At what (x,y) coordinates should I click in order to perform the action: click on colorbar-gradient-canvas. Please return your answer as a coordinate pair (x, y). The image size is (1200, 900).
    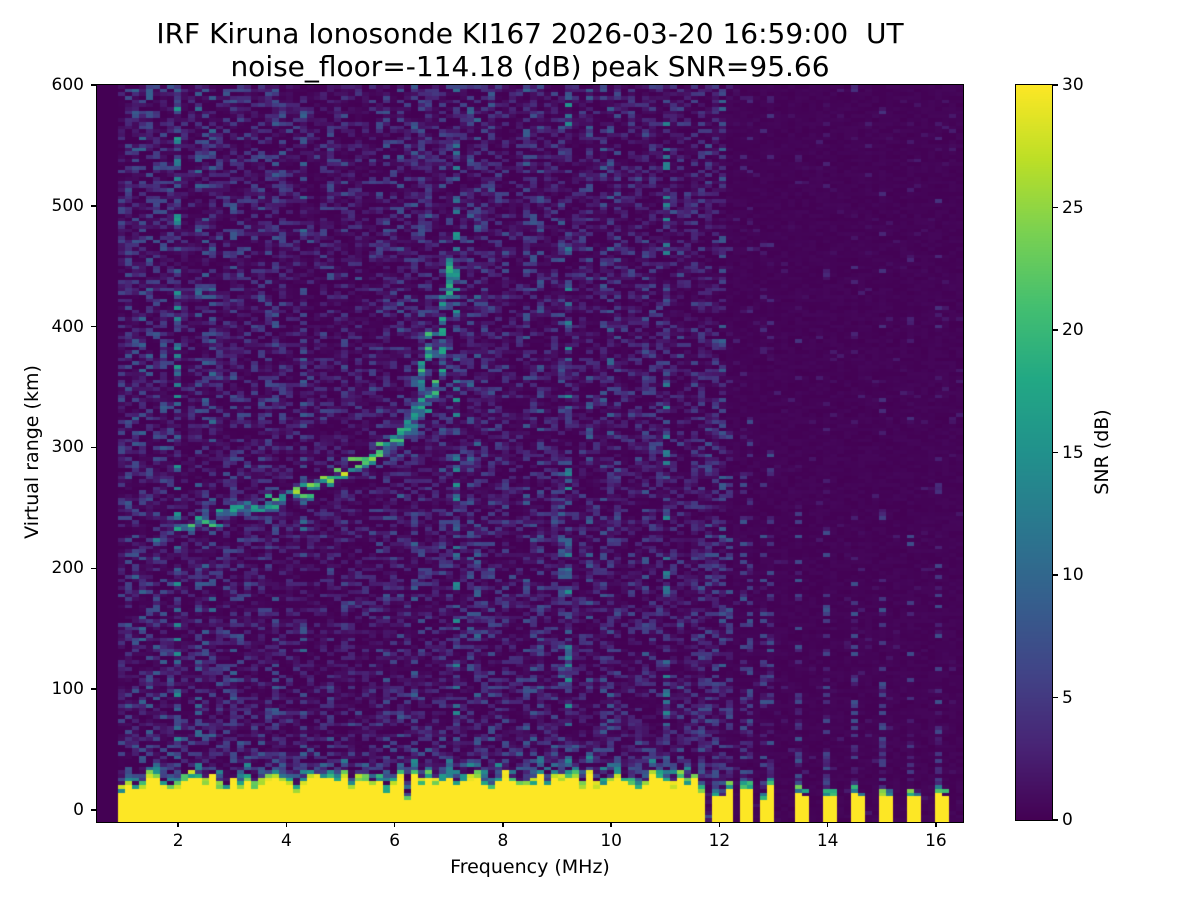
    Looking at the image, I should click on (1034, 452).